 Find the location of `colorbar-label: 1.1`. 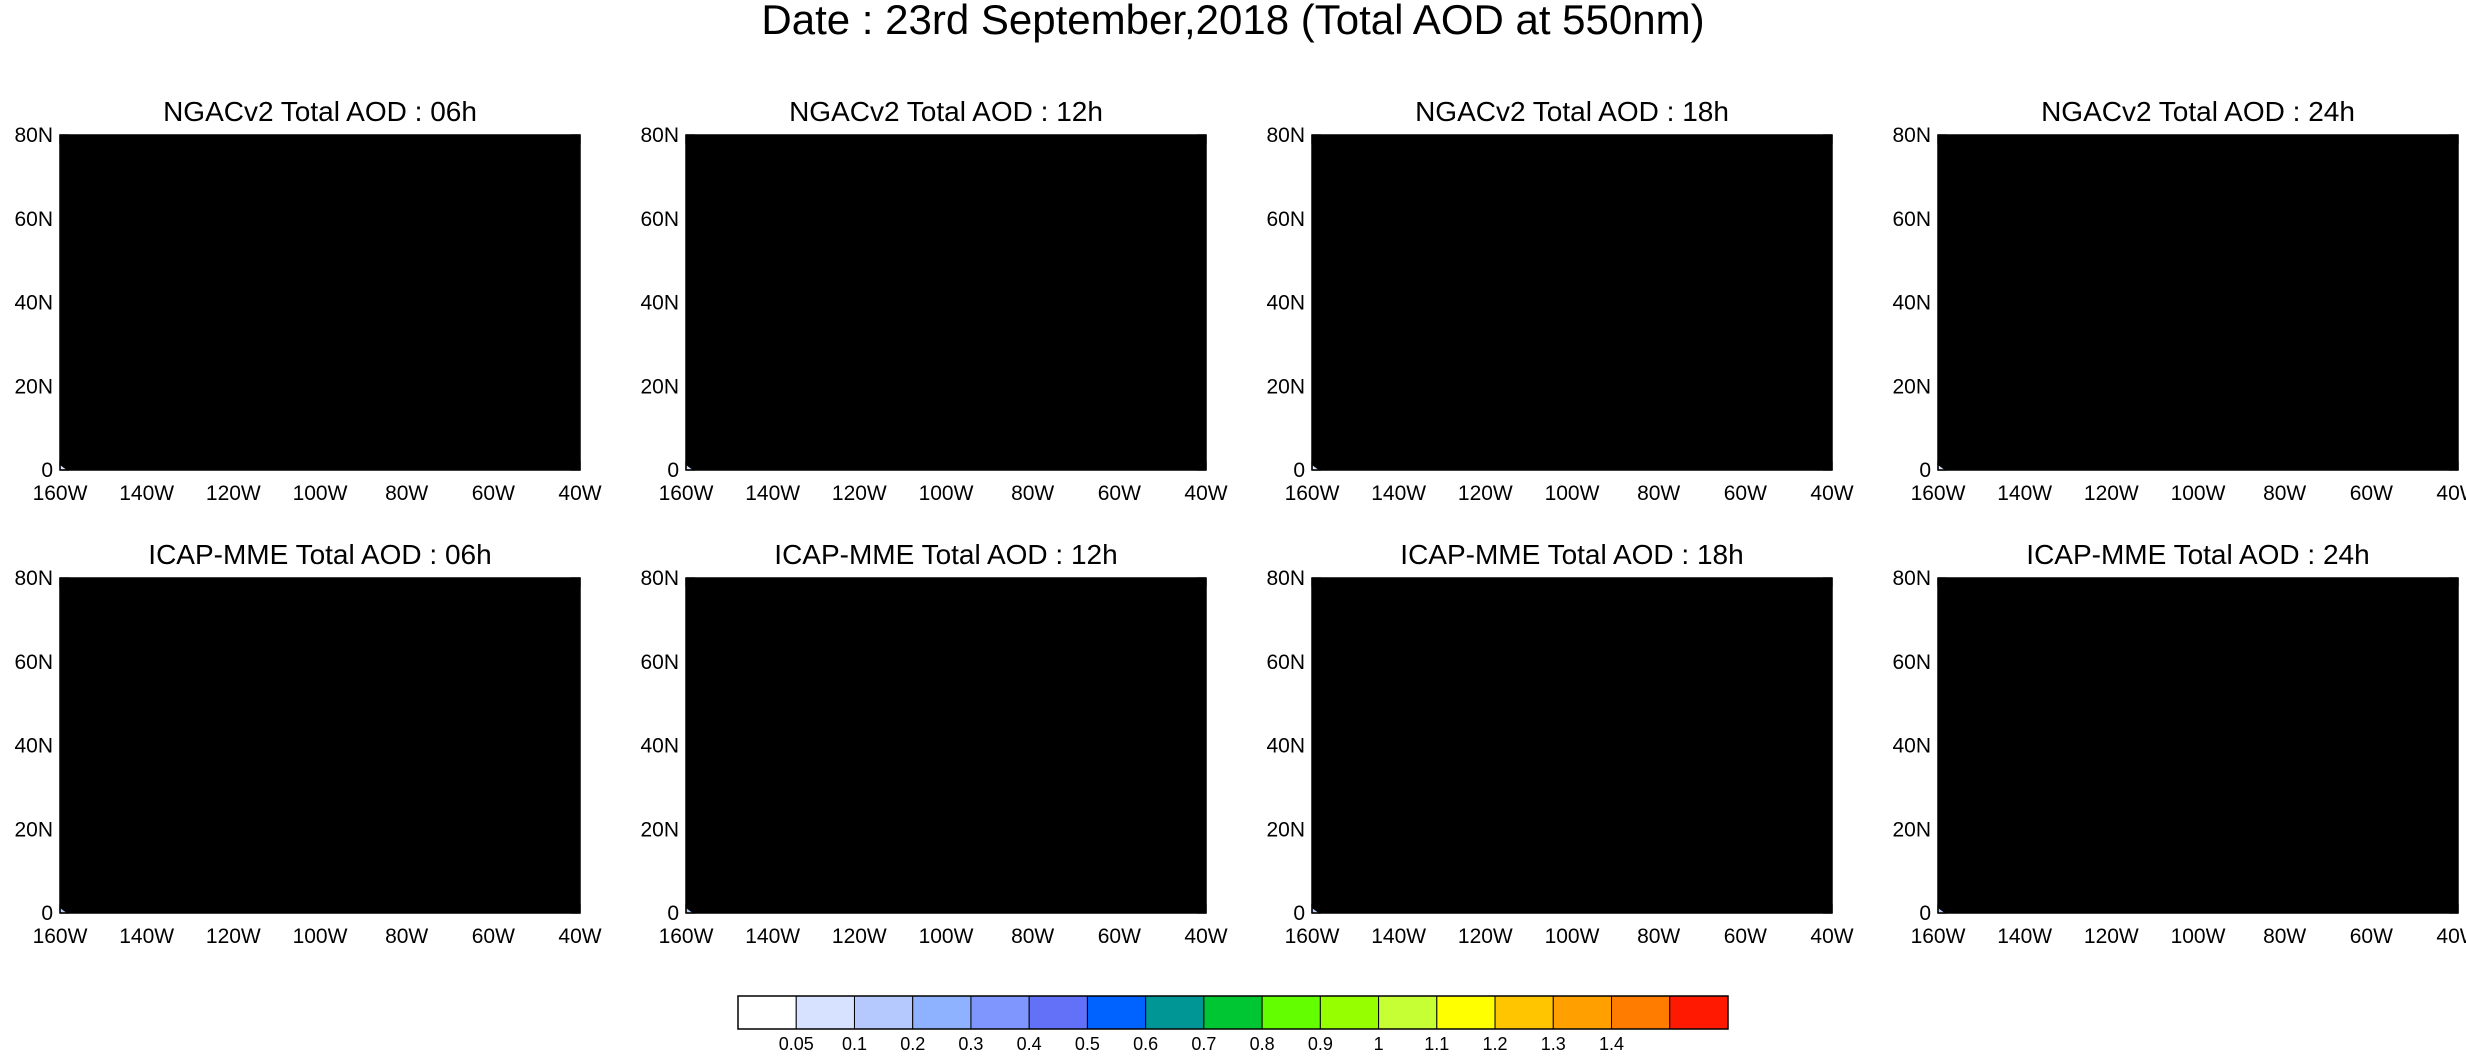

colorbar-label: 1.1 is located at coordinates (1436, 1044).